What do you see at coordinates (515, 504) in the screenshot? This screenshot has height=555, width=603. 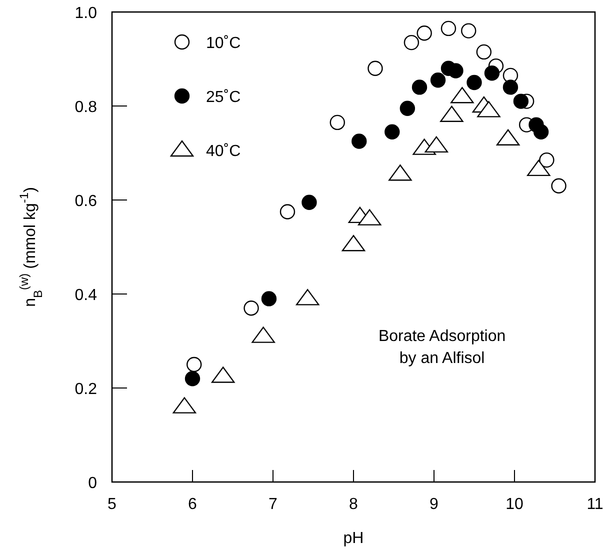 I see `x-tick-label: 10` at bounding box center [515, 504].